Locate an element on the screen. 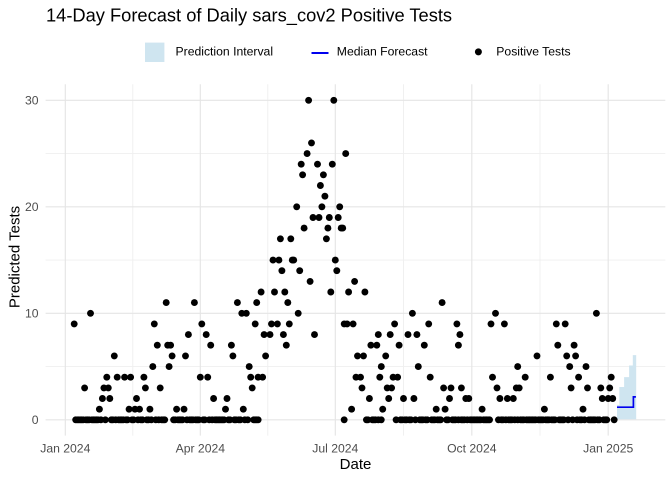 Image resolution: width=672 pixels, height=485 pixels. svg-text: 20 is located at coordinates (32, 207).